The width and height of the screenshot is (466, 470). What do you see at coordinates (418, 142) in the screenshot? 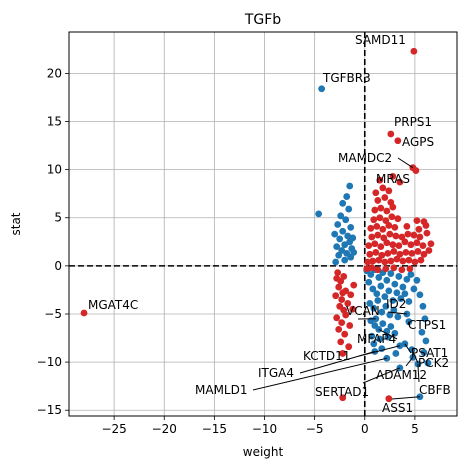
I see `gene-label-agps: AGPS` at bounding box center [418, 142].